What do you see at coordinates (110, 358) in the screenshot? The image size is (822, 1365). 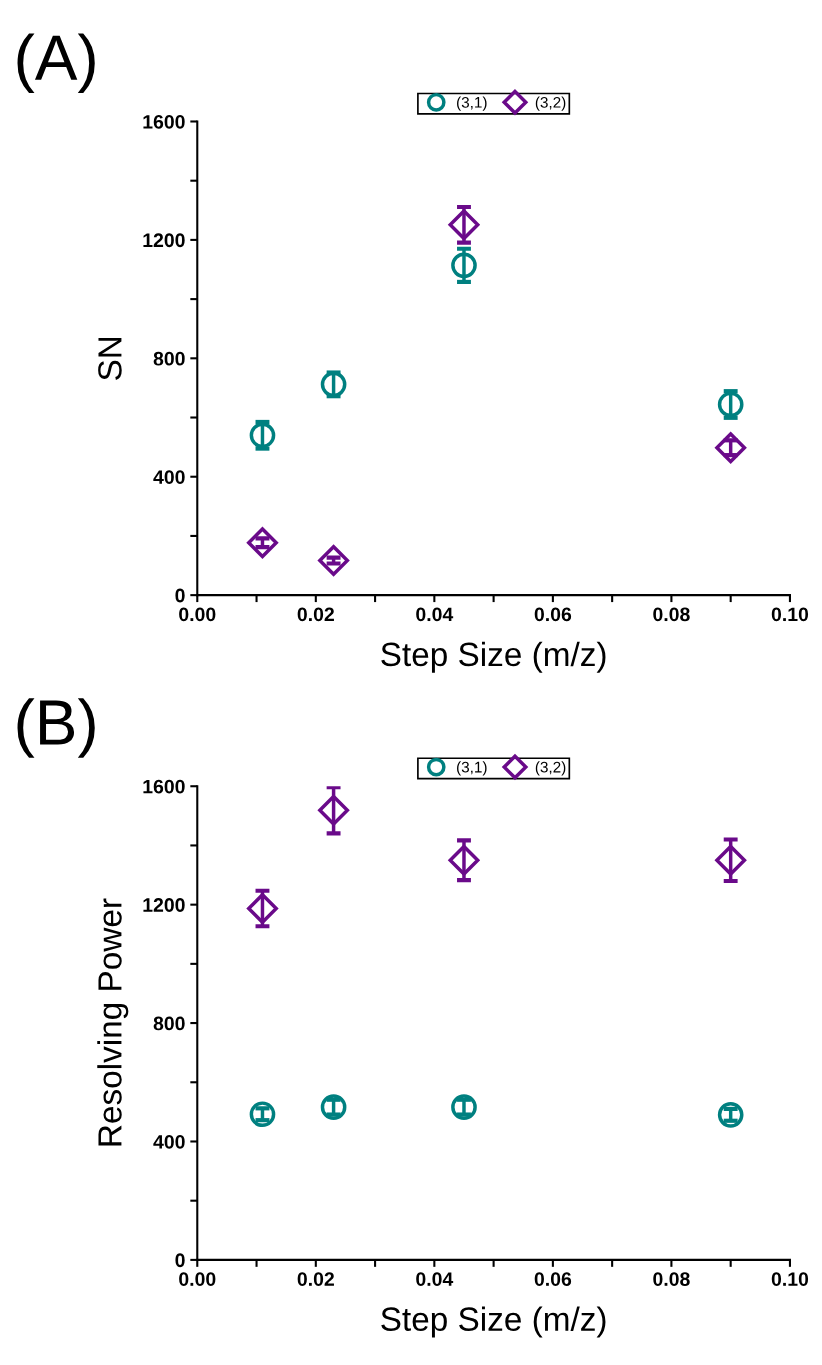 I see `y-axis-title: SN` at bounding box center [110, 358].